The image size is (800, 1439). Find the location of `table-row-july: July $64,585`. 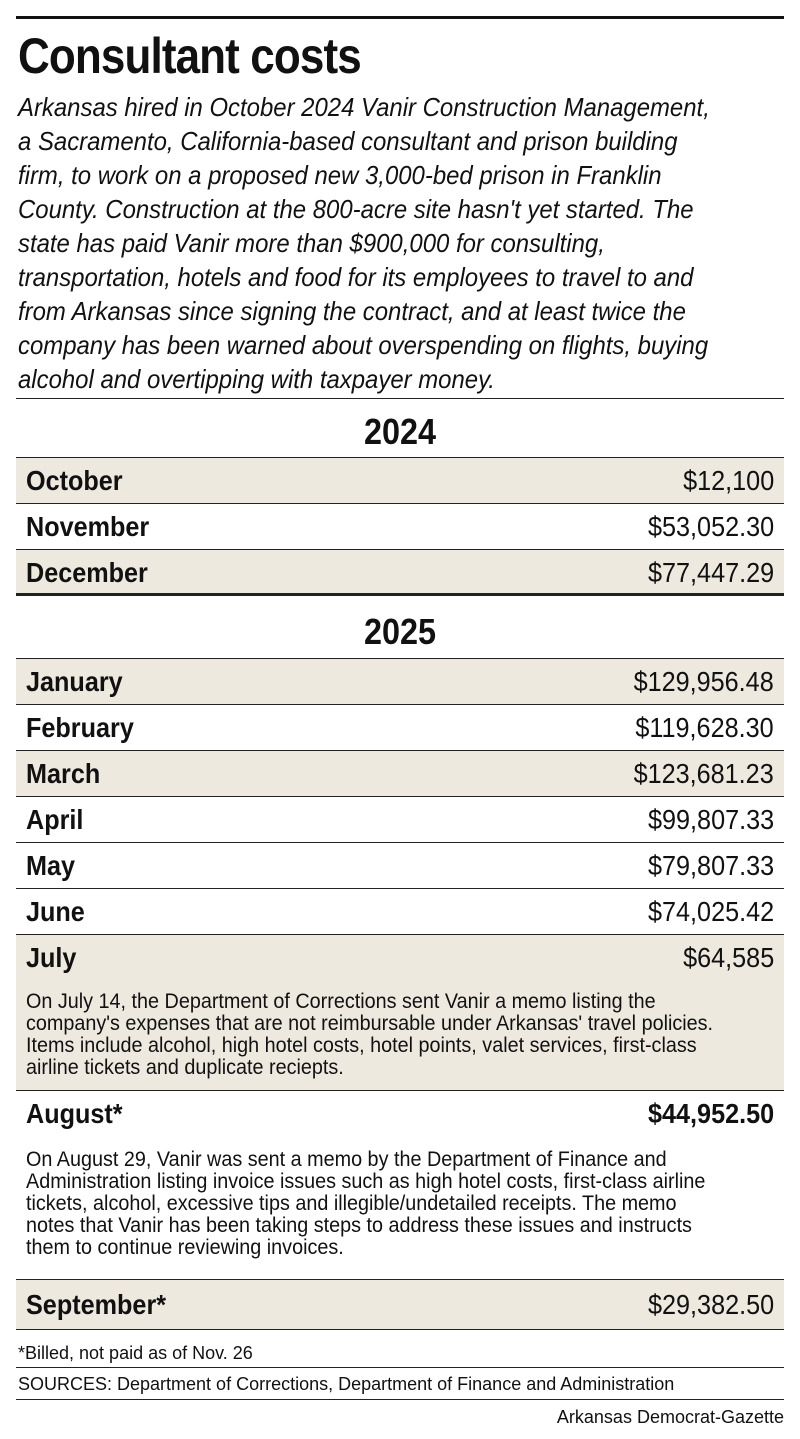

table-row-july: July $64,585 is located at coordinates (400, 1013).